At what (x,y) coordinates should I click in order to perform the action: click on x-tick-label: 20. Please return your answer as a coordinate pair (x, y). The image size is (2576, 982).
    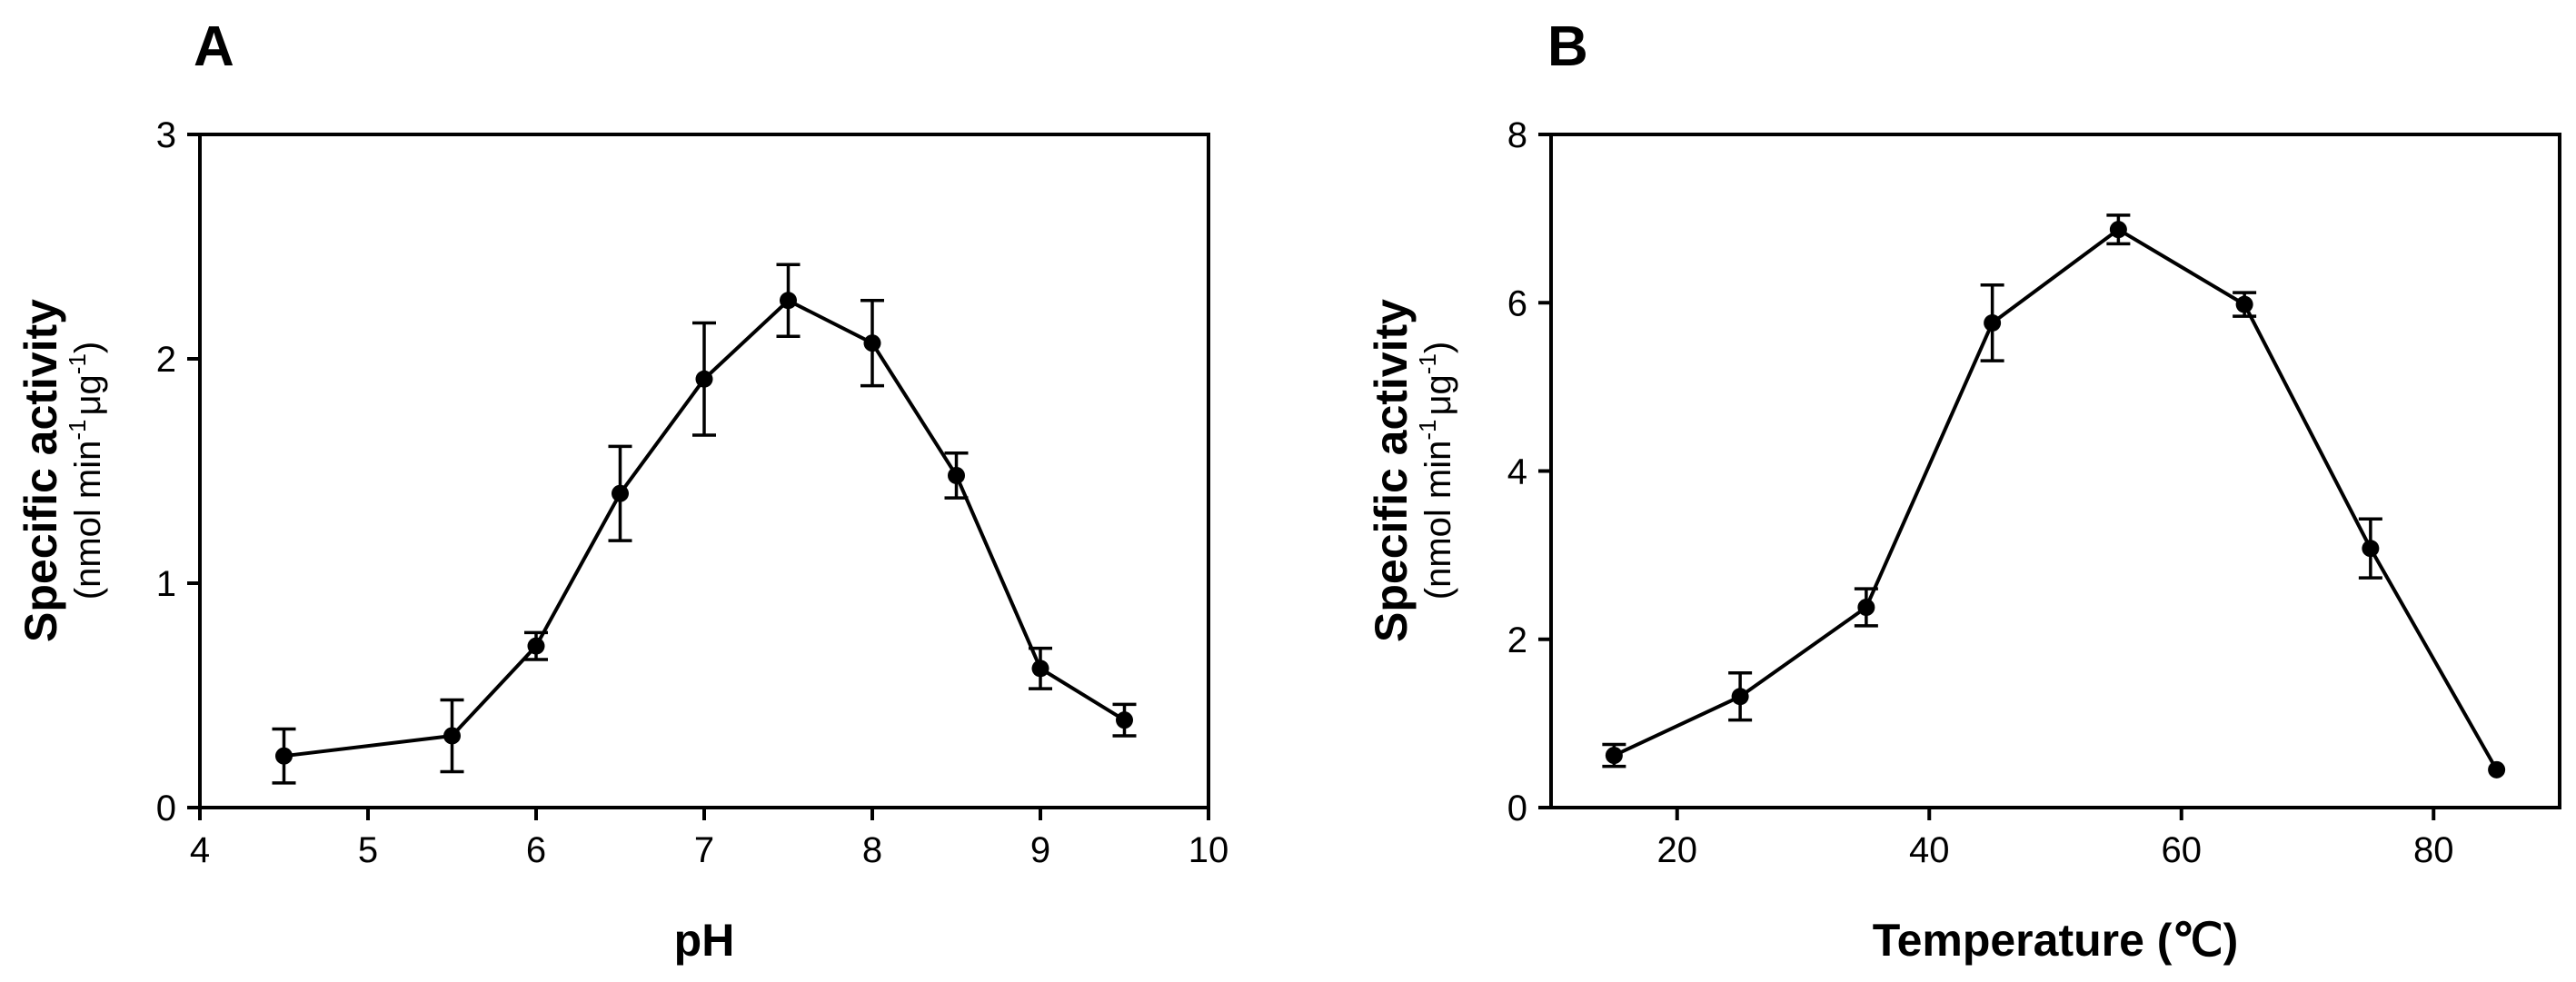
    Looking at the image, I should click on (1677, 850).